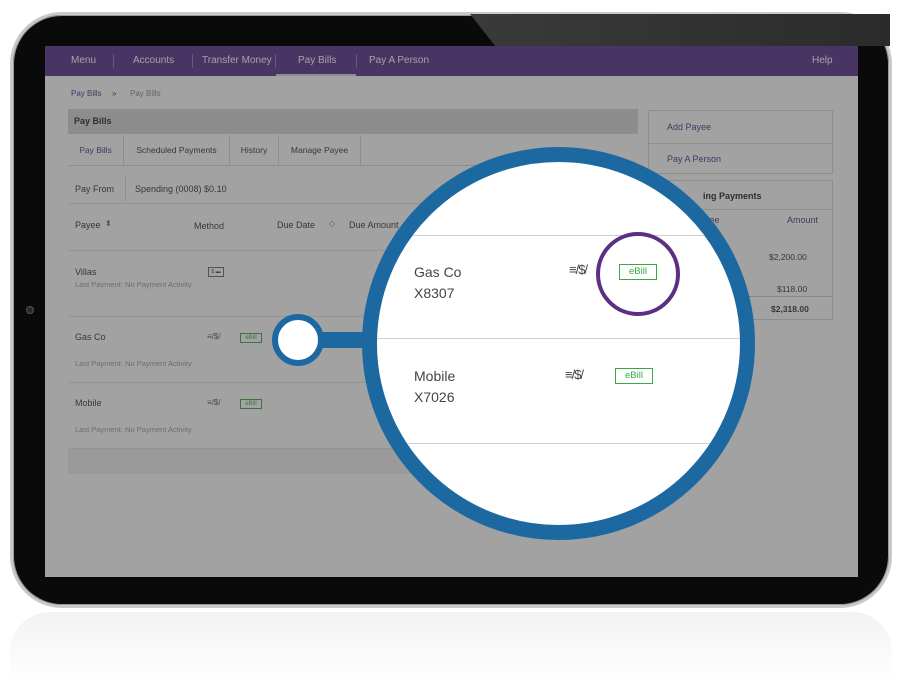 The image size is (900, 685). Describe the element at coordinates (638, 274) in the screenshot. I see `ebill-highlight-ring` at that location.